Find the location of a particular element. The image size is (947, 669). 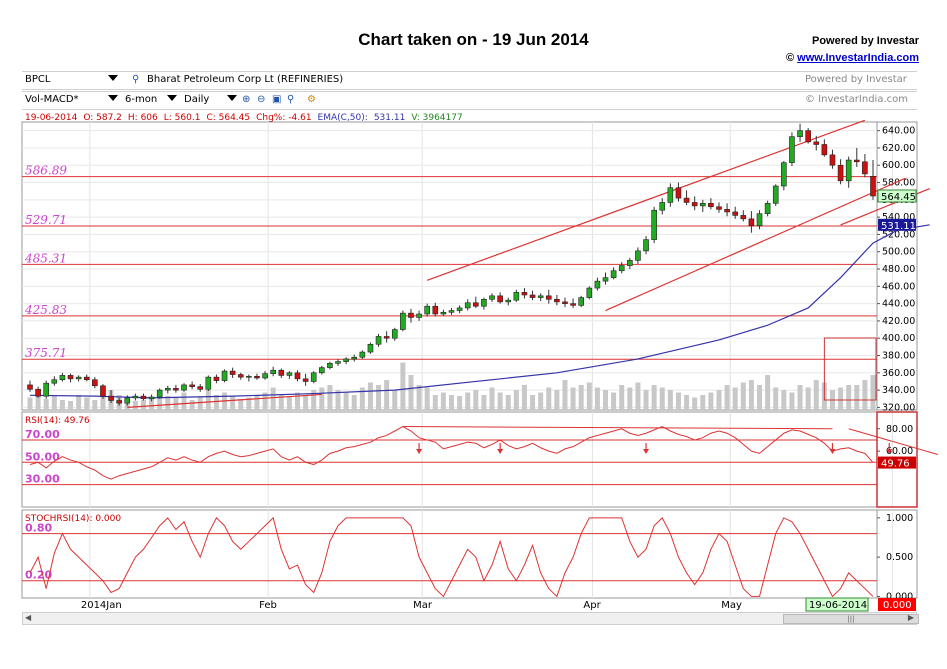

scroll-right-icon: ▶ is located at coordinates (910, 617).